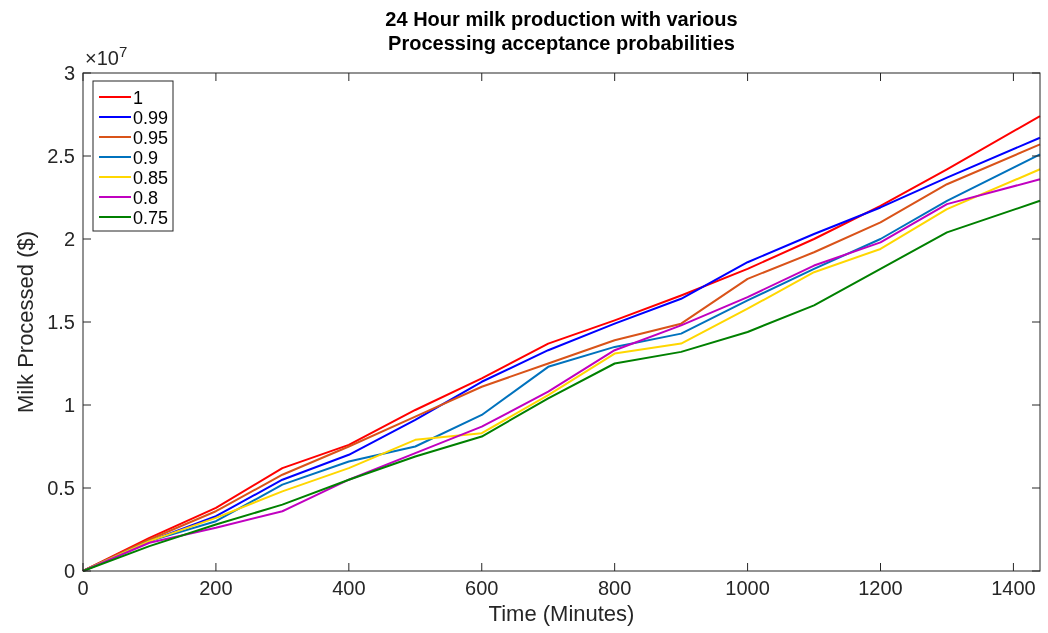 The image size is (1048, 633). I want to click on y-tick-label: 3, so click(69, 73).